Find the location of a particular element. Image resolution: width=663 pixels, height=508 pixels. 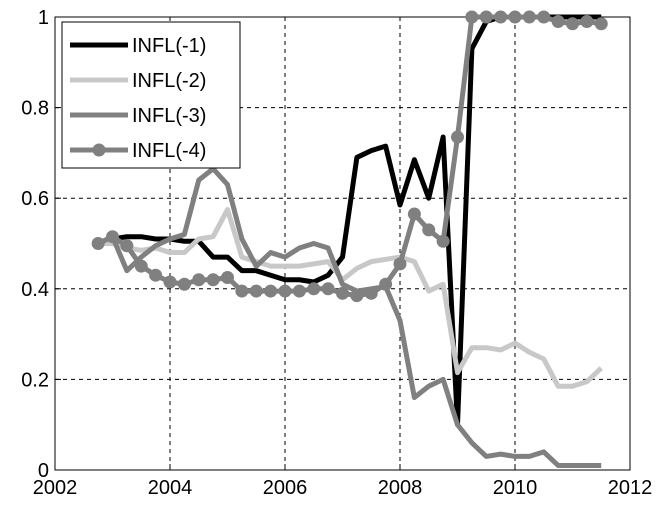

legend: INFL(-1) INFL(-2) INFL(-3) INFL(-4) is located at coordinates (151, 95).